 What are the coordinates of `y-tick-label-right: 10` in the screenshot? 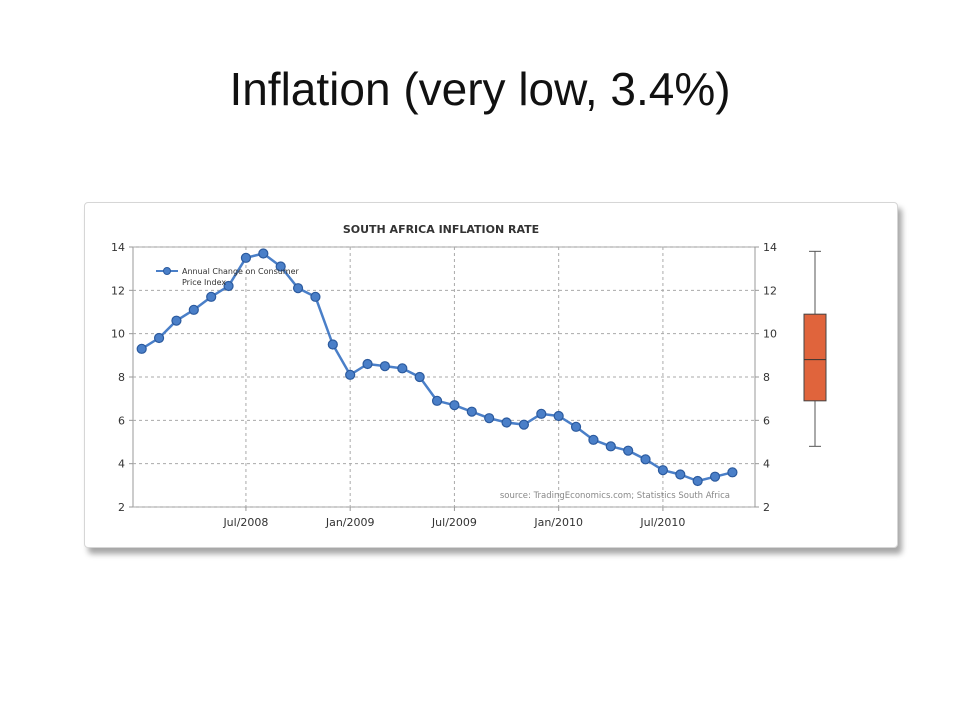 It's located at (770, 334).